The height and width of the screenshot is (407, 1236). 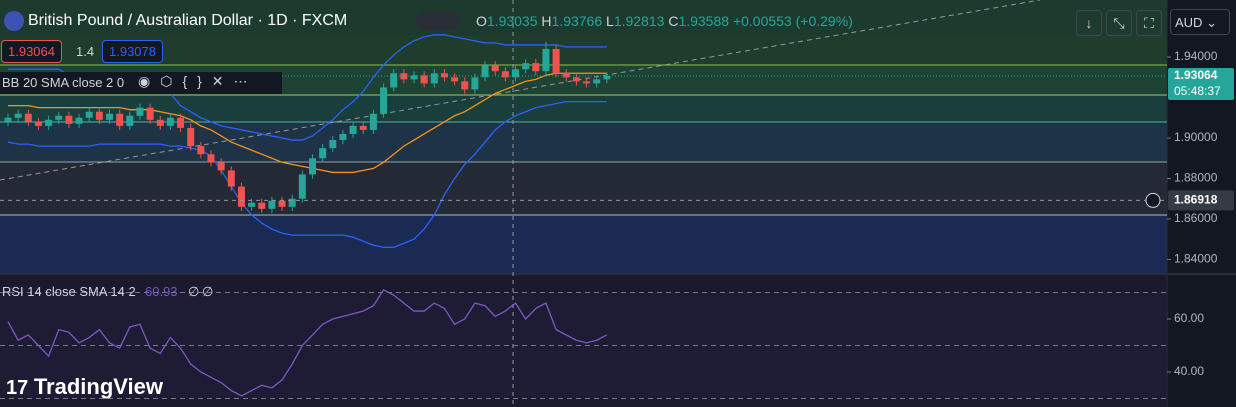 I want to click on l-value: 1.92813, so click(x=639, y=21).